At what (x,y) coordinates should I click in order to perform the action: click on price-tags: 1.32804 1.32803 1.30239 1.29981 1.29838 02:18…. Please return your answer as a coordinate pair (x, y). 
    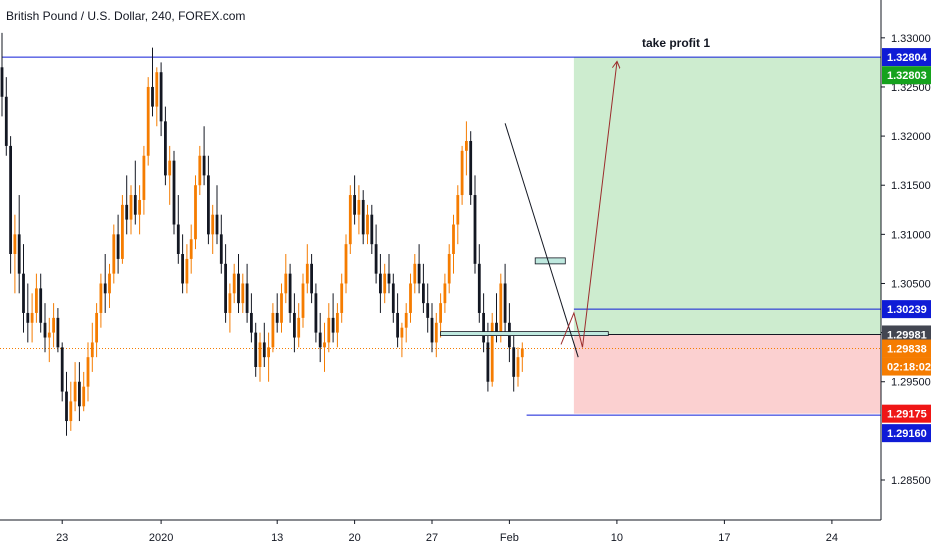
    Looking at the image, I should click on (906, 245).